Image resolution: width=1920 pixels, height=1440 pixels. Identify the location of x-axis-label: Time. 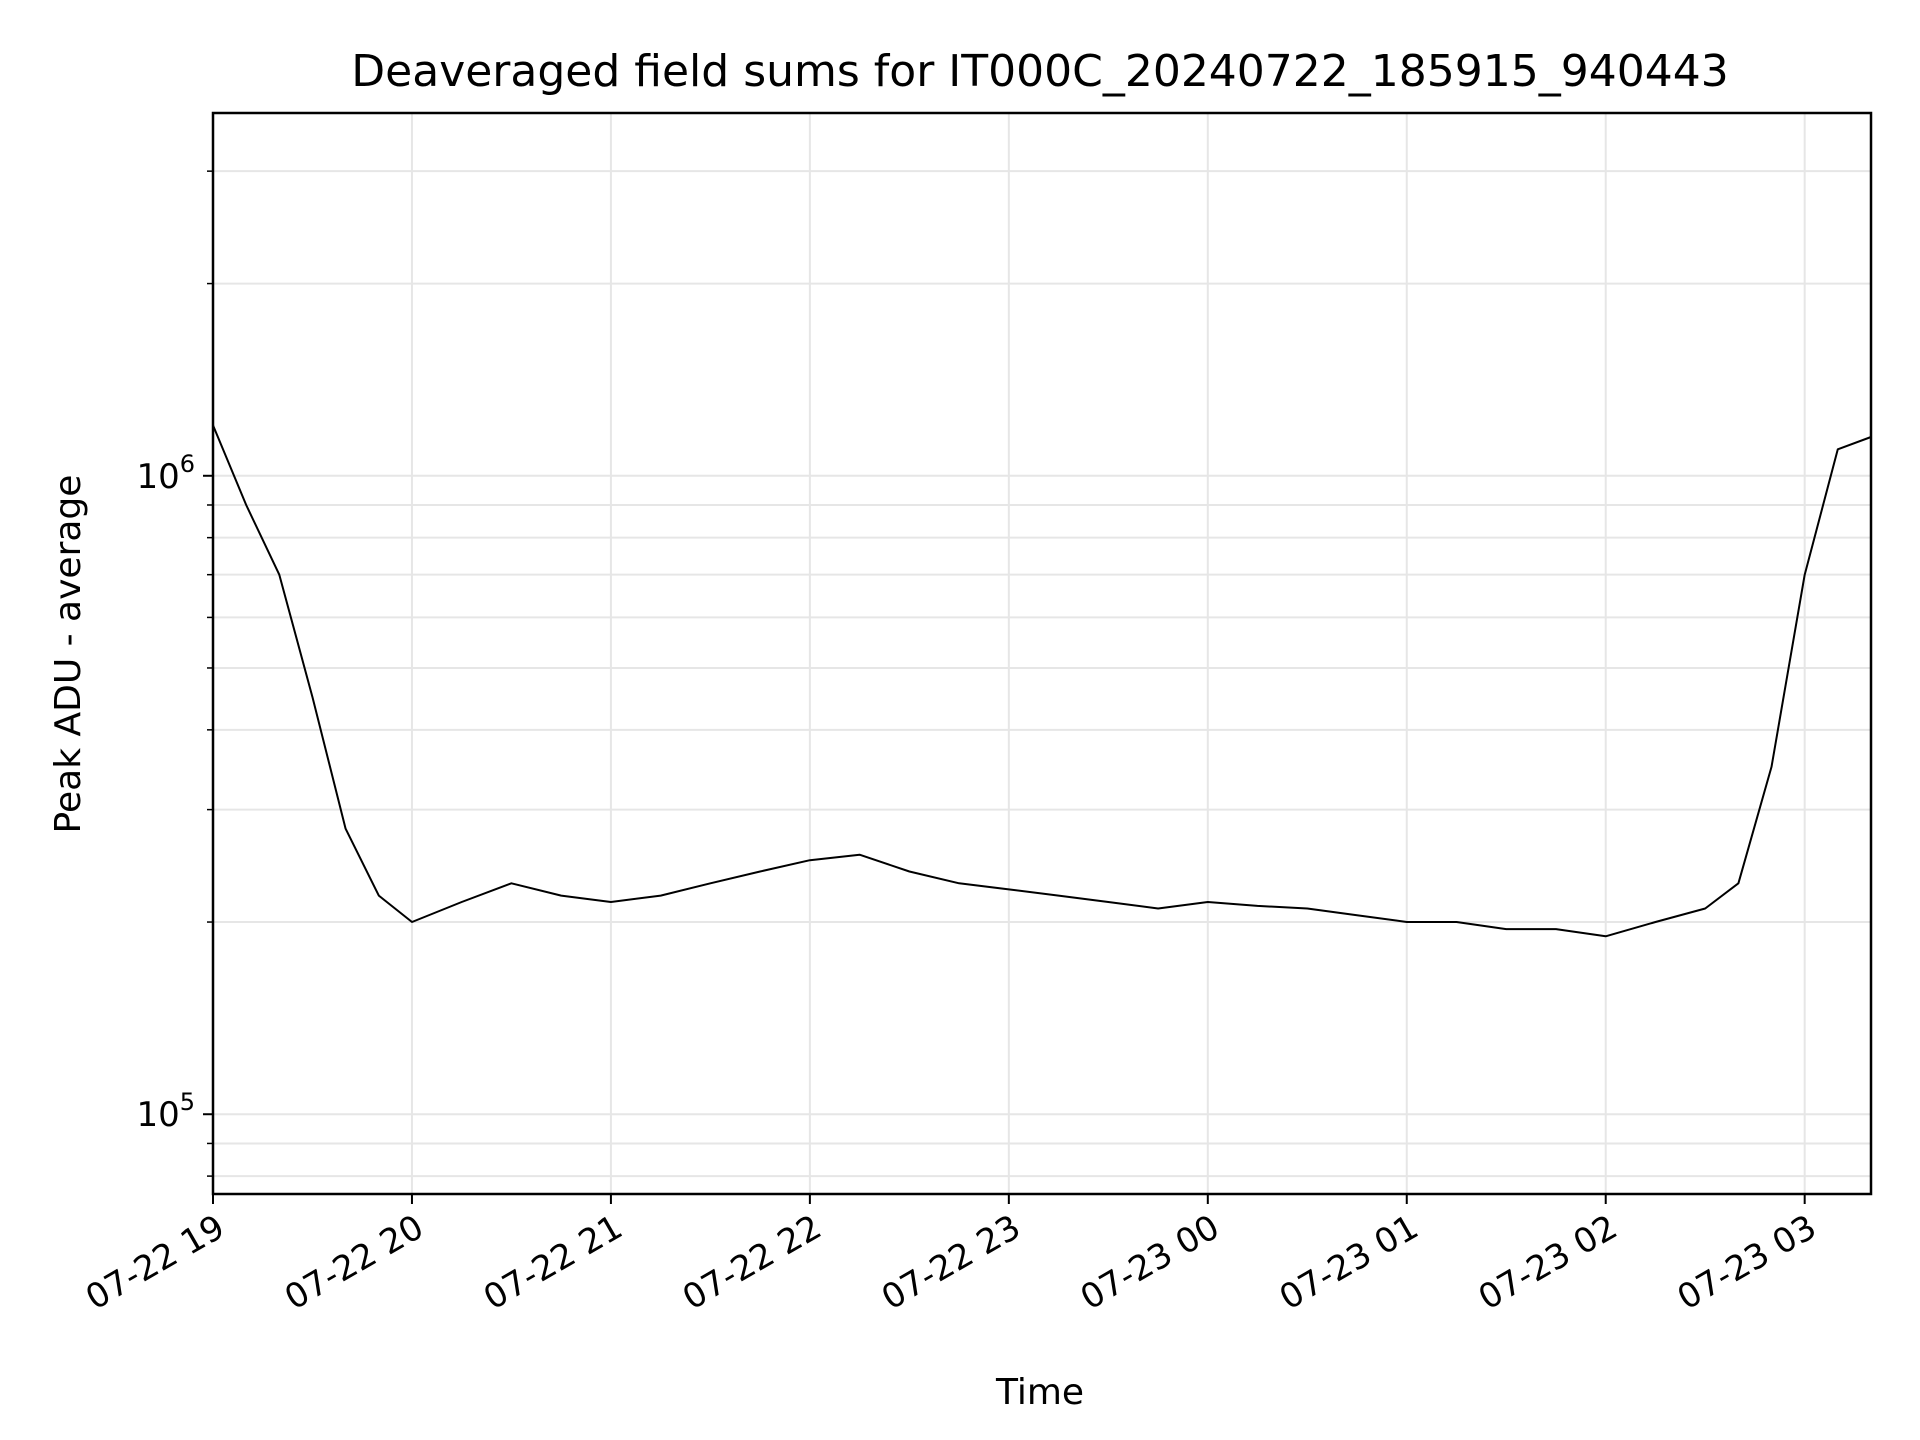
(1039, 1392).